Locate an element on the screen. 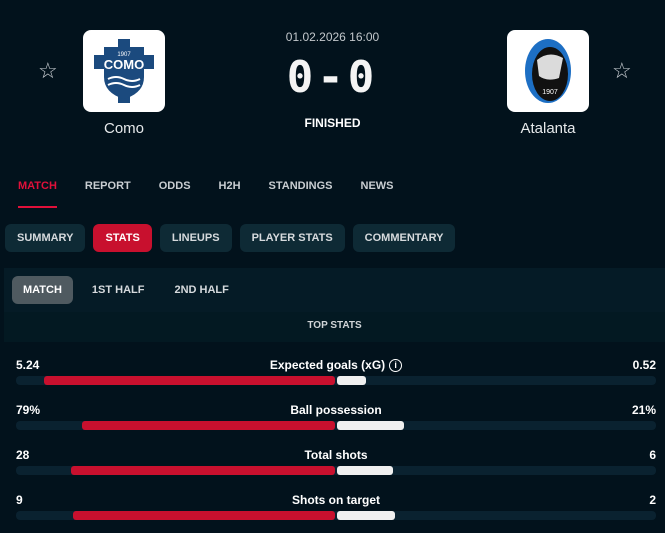 The image size is (665, 533). info-icon: i is located at coordinates (396, 366).